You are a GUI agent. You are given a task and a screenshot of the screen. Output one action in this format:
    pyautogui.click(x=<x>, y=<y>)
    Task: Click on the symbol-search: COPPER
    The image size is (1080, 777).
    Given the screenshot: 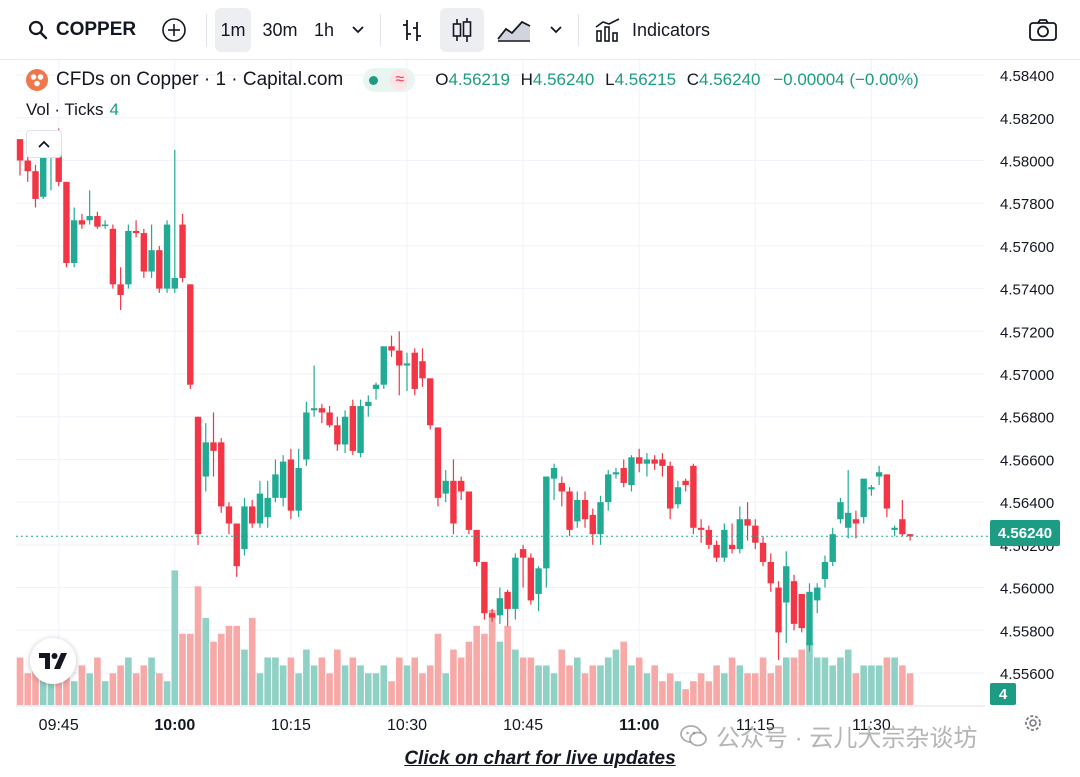 What is the action you would take?
    pyautogui.click(x=82, y=30)
    